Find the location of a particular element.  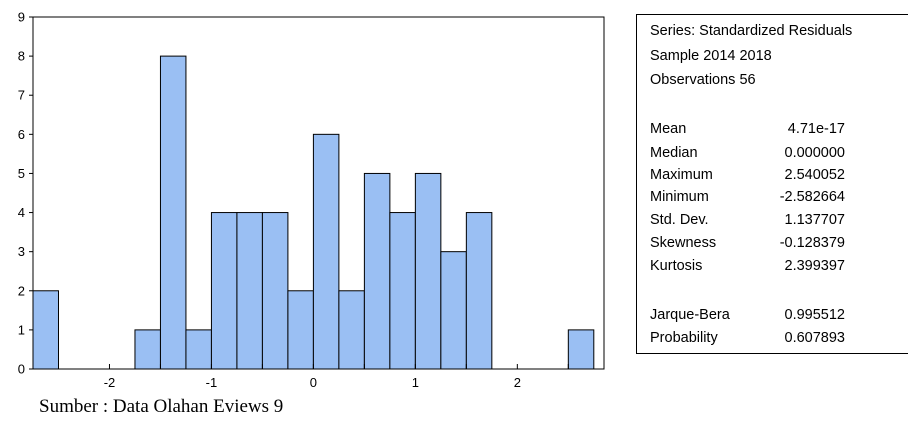

stat-label: Skewness is located at coordinates (683, 243).